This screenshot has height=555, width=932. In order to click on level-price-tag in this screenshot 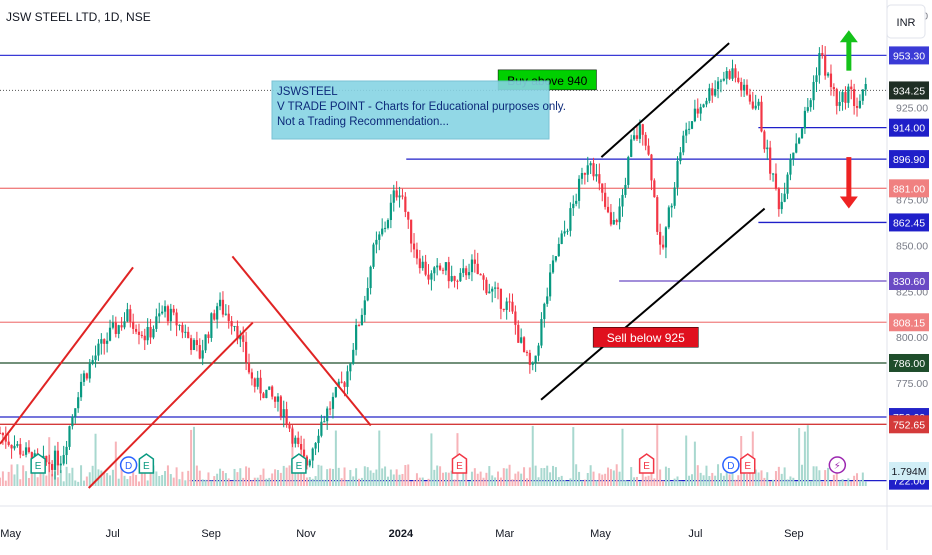, I will do `click(909, 222)`.